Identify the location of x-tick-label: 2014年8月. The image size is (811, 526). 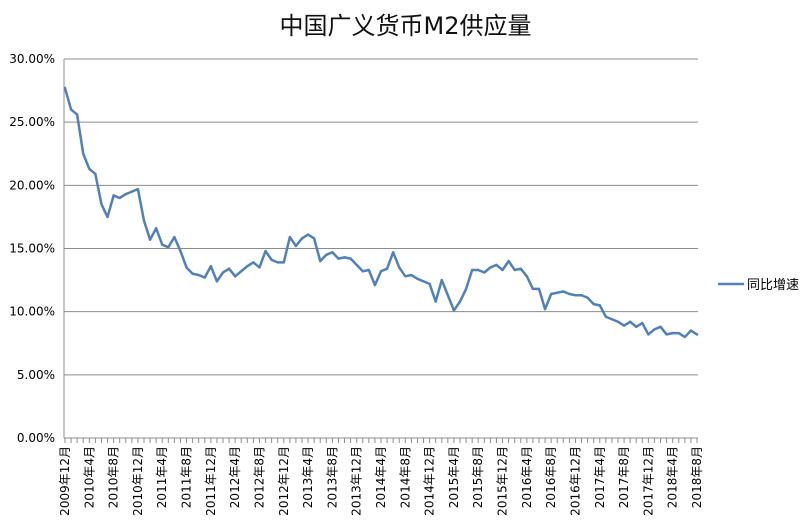
(405, 477).